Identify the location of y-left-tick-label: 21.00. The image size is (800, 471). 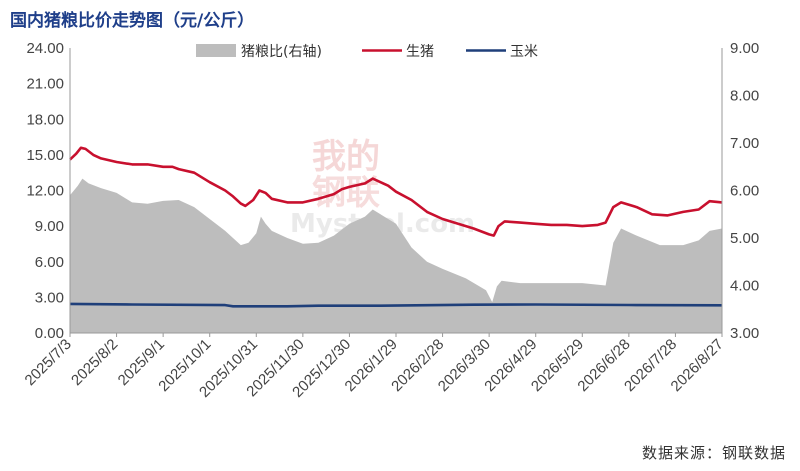
(45, 84).